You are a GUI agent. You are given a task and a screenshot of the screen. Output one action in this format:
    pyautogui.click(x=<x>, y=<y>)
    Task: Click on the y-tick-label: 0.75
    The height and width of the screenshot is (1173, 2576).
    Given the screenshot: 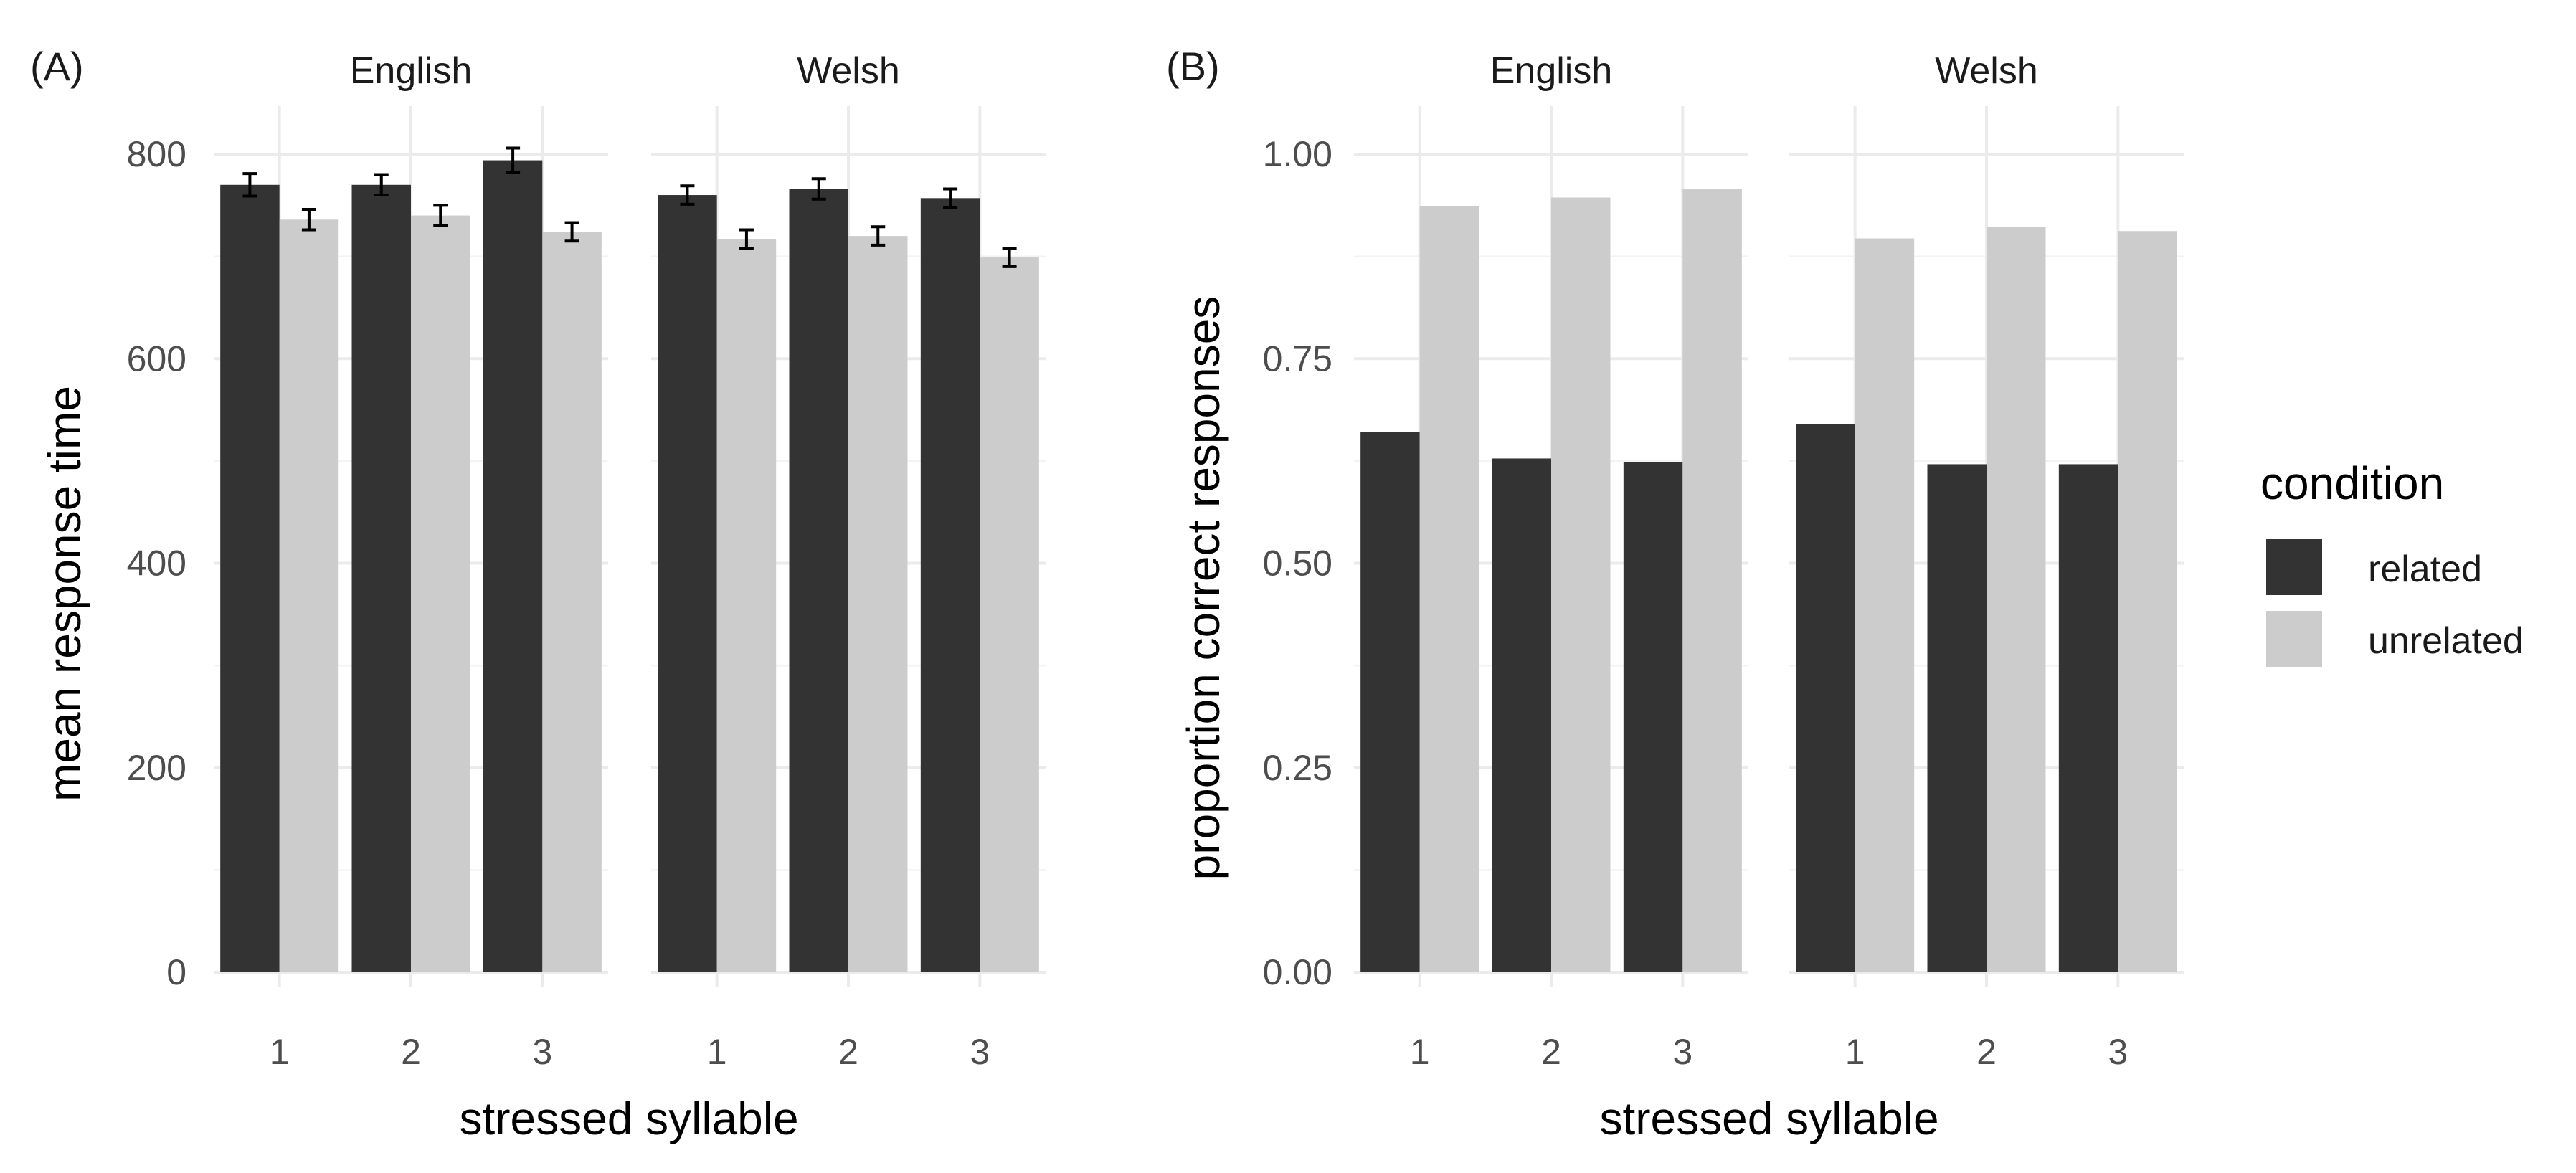 What is the action you would take?
    pyautogui.click(x=1297, y=358)
    